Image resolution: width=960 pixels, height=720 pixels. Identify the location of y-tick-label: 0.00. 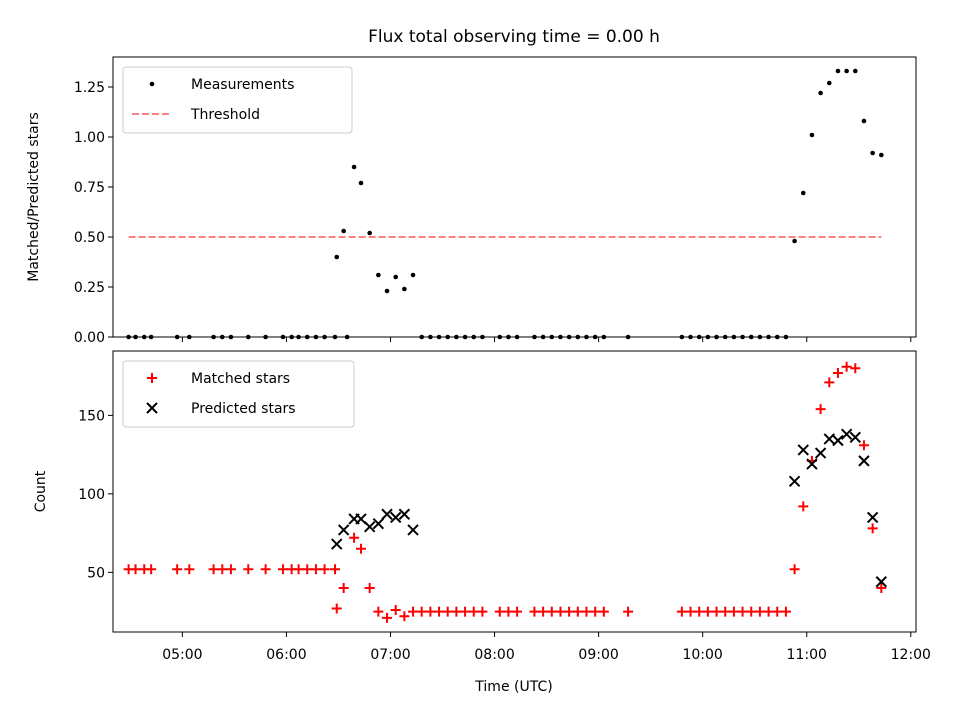
(89, 338).